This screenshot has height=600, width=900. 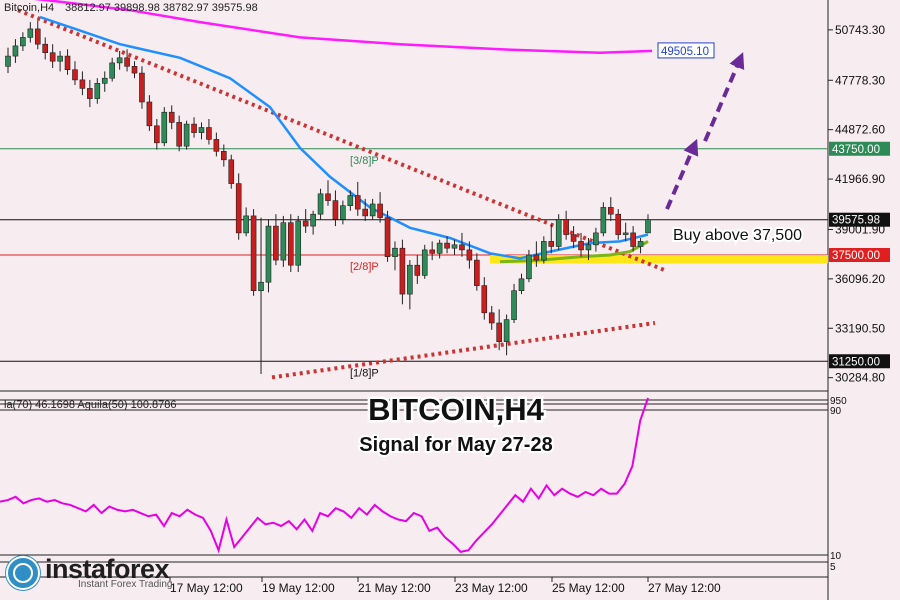 I want to click on brand-mark-icon, so click(x=23, y=573).